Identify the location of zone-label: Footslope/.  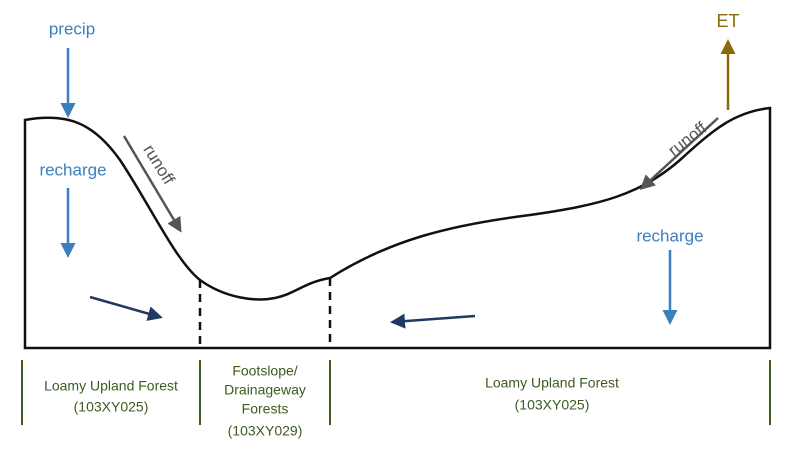
(264, 371).